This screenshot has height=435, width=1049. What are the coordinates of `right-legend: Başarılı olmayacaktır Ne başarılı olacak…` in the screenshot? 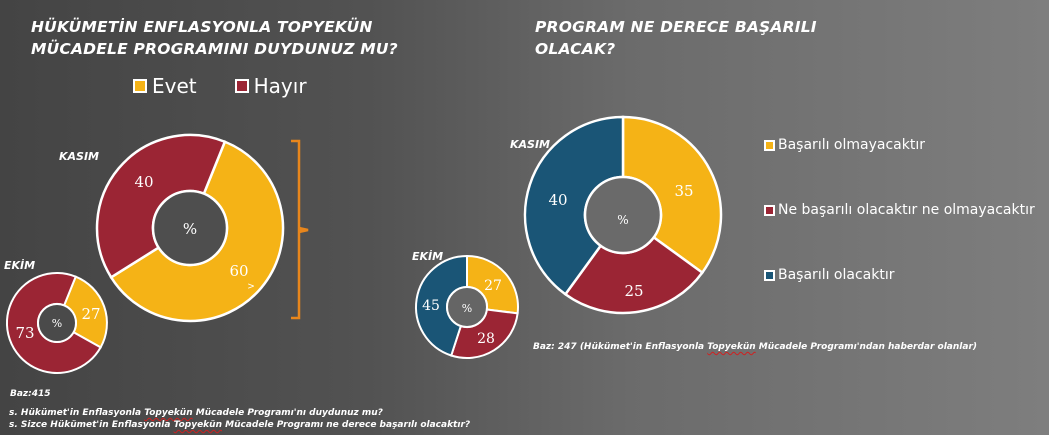 It's located at (899, 210).